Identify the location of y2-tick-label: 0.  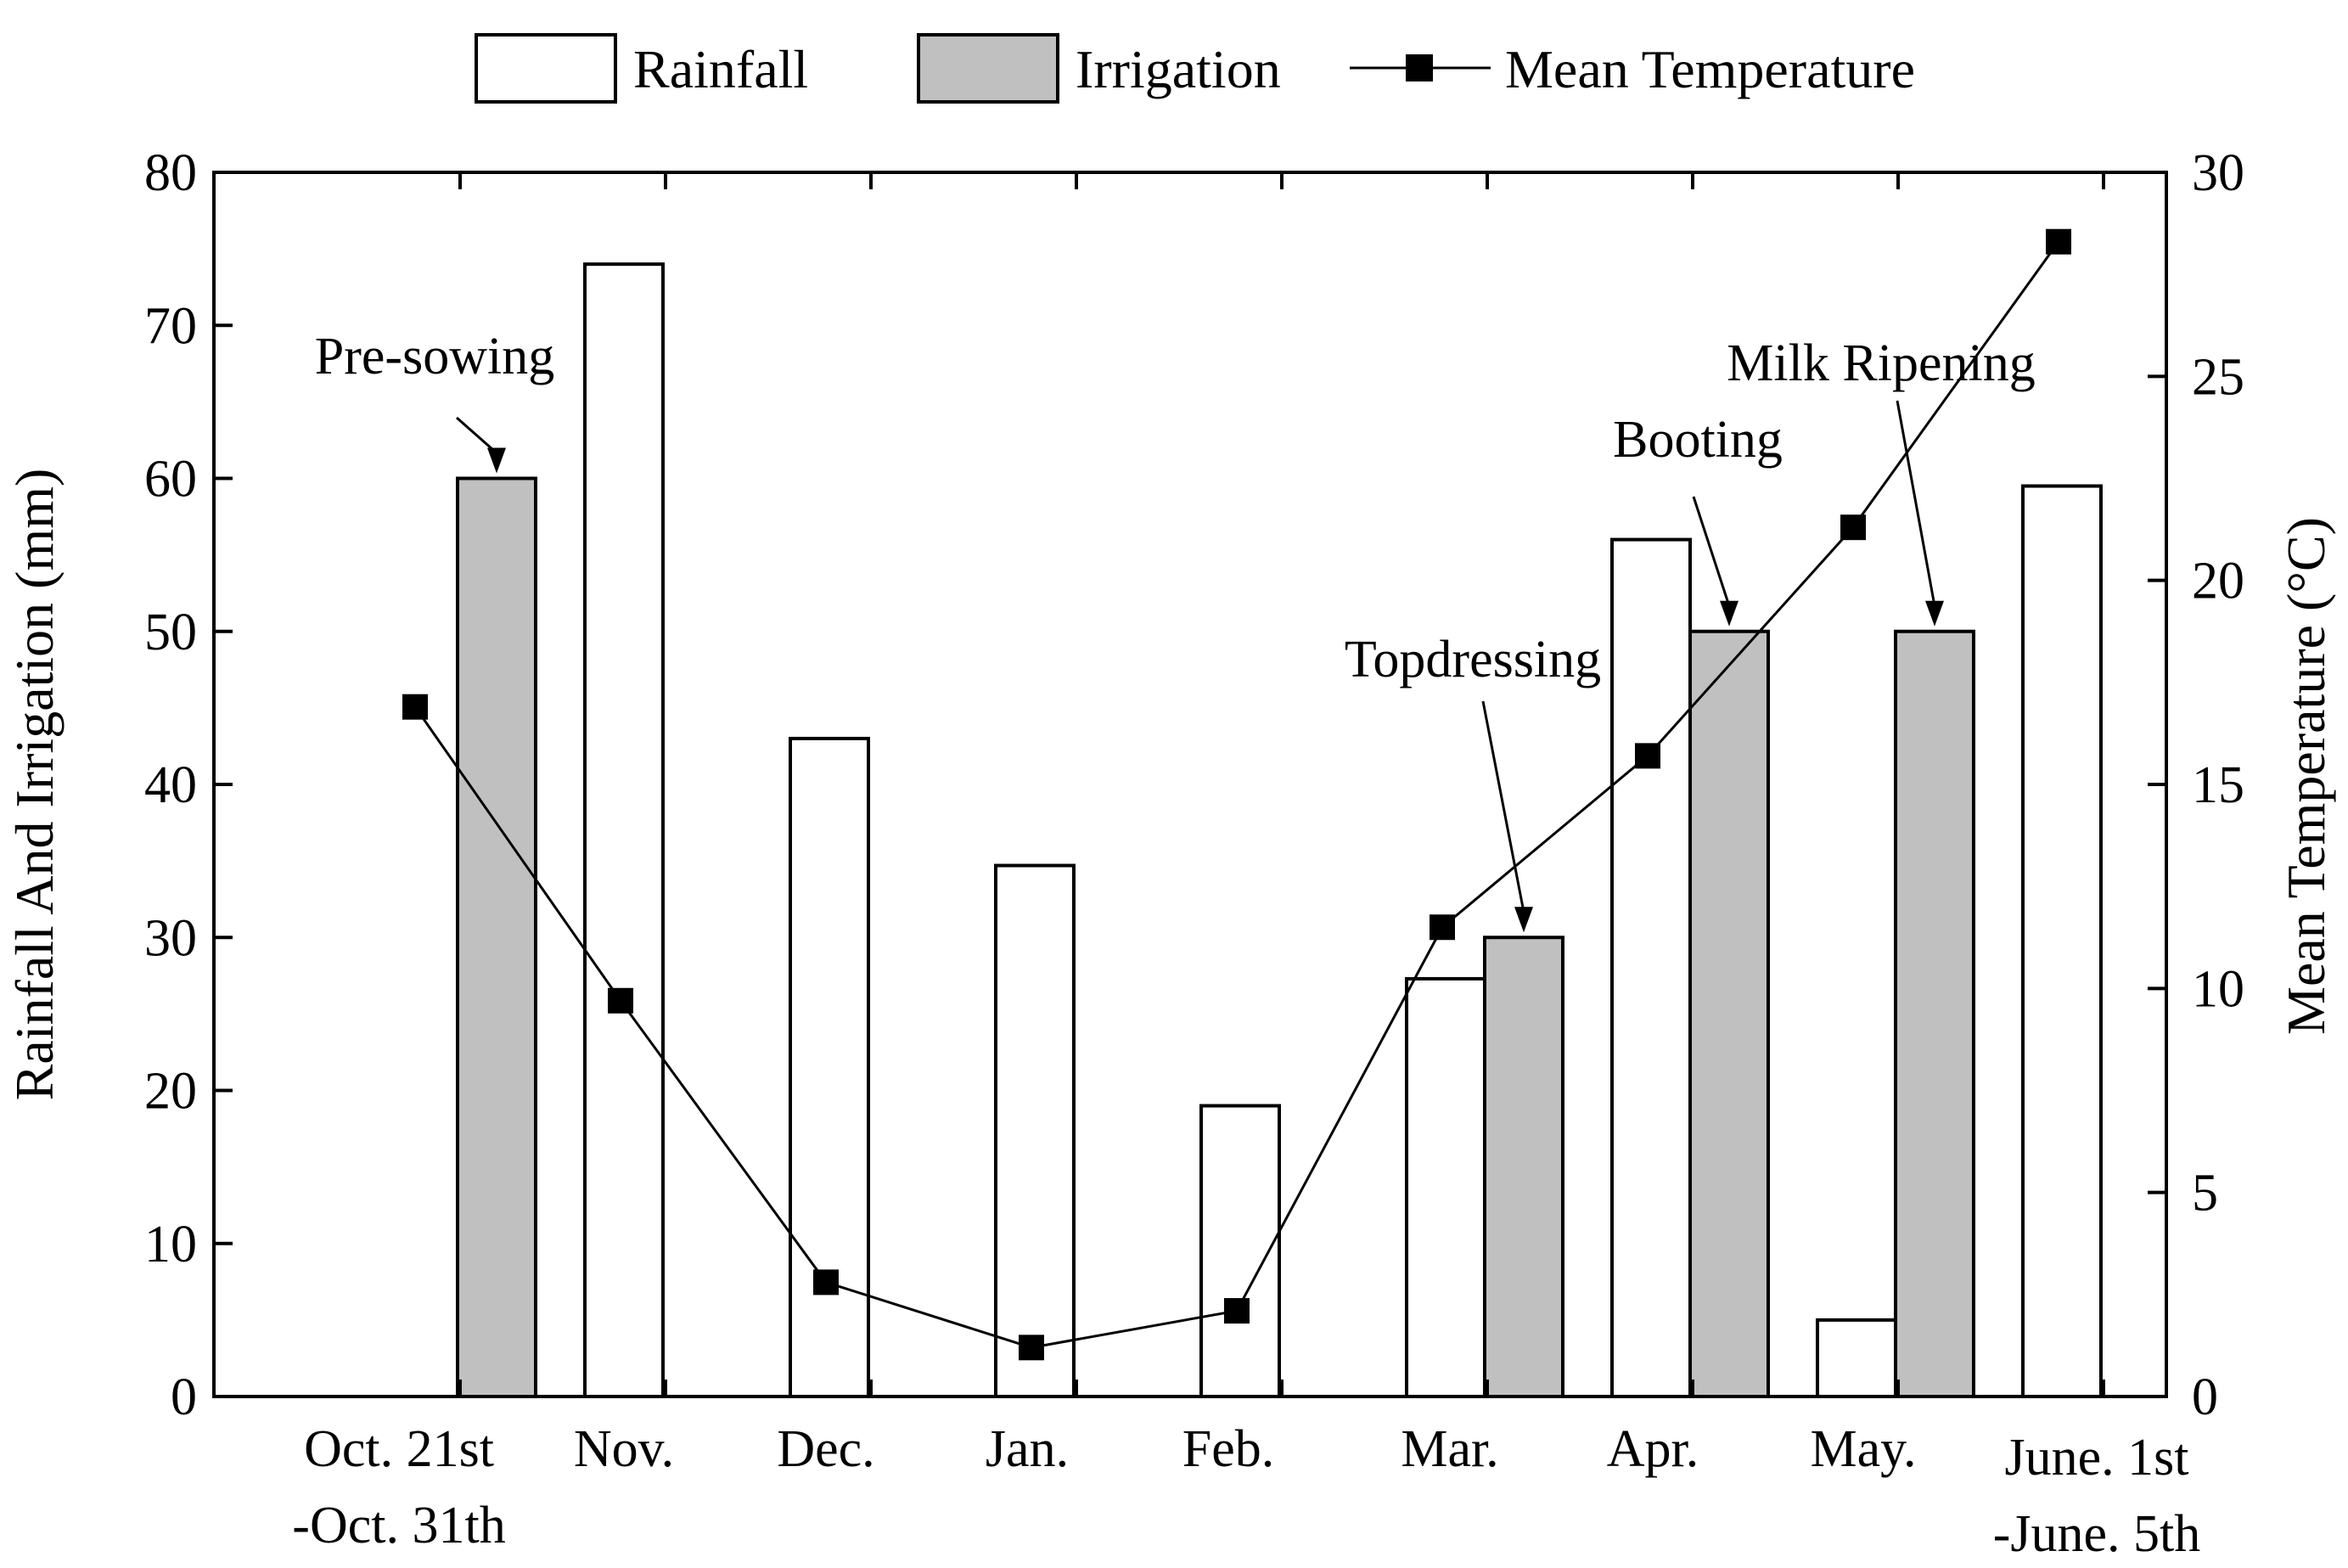
(2205, 1397).